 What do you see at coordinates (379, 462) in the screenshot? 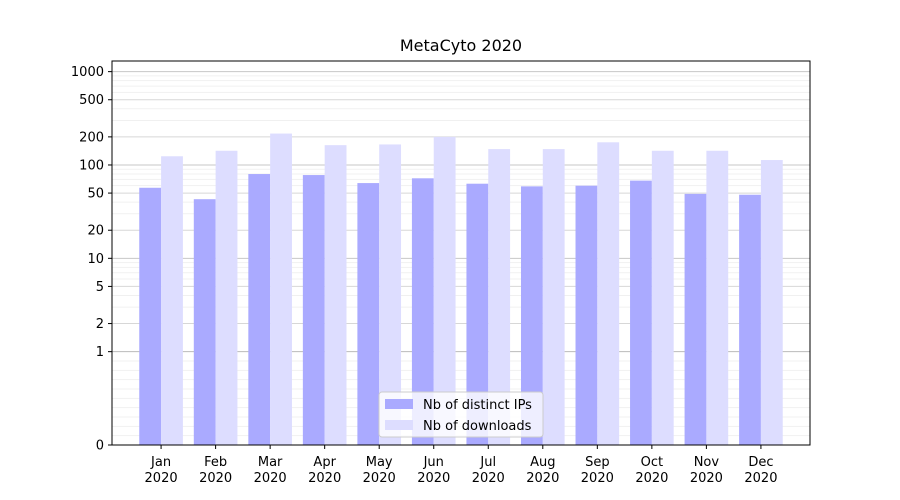
I see `x-tick-label-month: May` at bounding box center [379, 462].